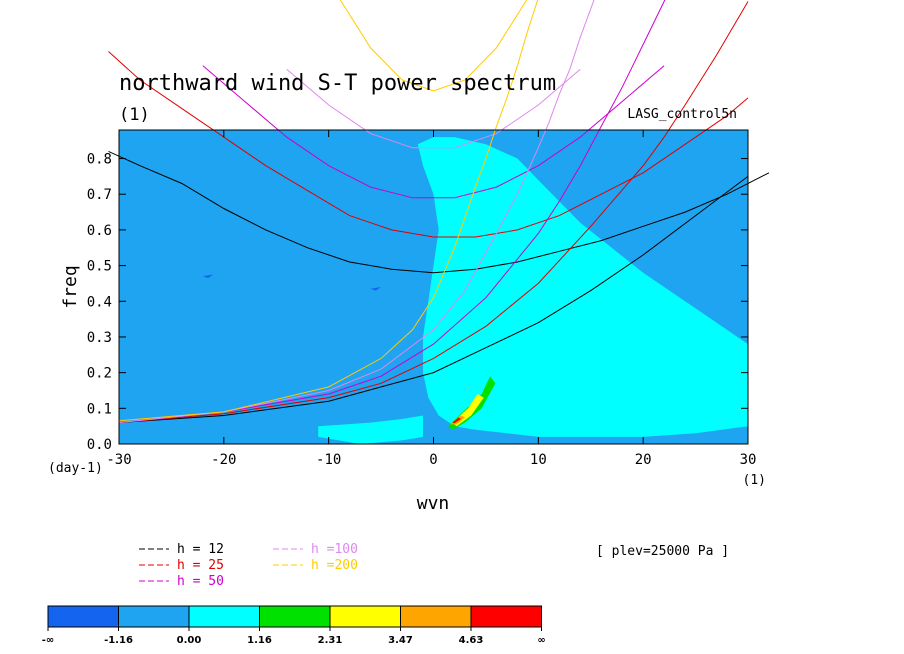  What do you see at coordinates (99, 374) in the screenshot?
I see `y-tick-label: 0.2` at bounding box center [99, 374].